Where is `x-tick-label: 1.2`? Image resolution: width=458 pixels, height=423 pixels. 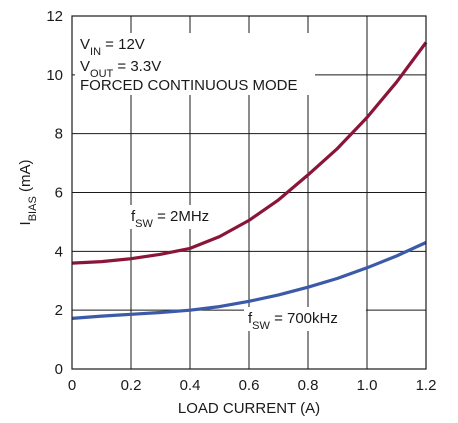
x-tick-label: 1.2 is located at coordinates (426, 385).